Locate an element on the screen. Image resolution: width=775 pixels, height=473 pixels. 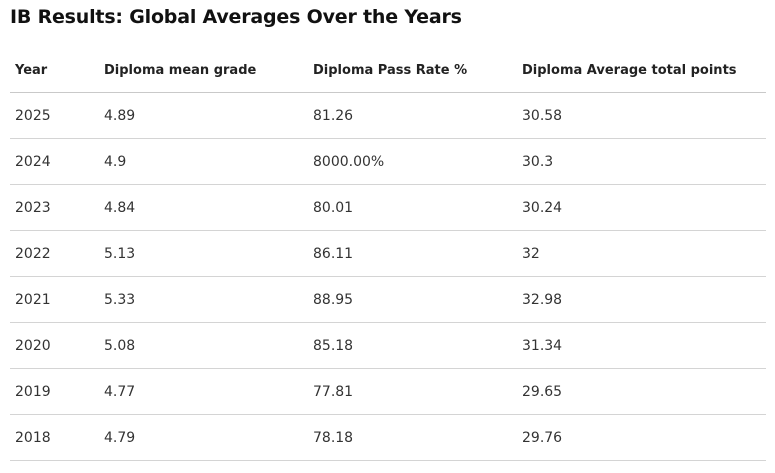
cell-total-points: 29.76 is located at coordinates (641, 437).